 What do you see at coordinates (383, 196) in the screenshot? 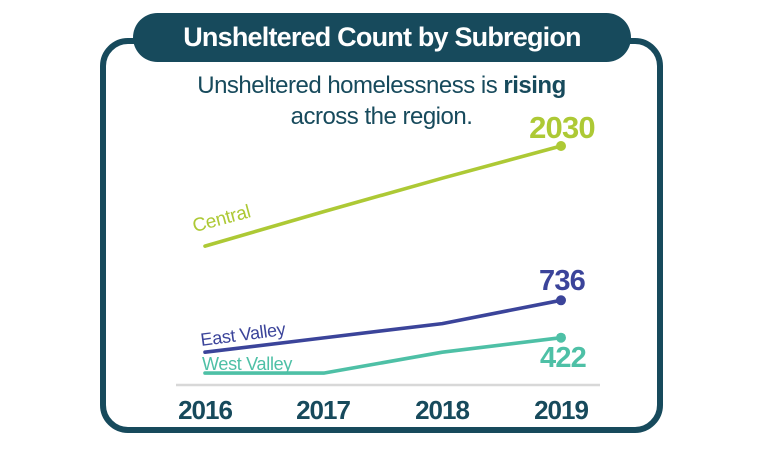
I see `central-series-line` at bounding box center [383, 196].